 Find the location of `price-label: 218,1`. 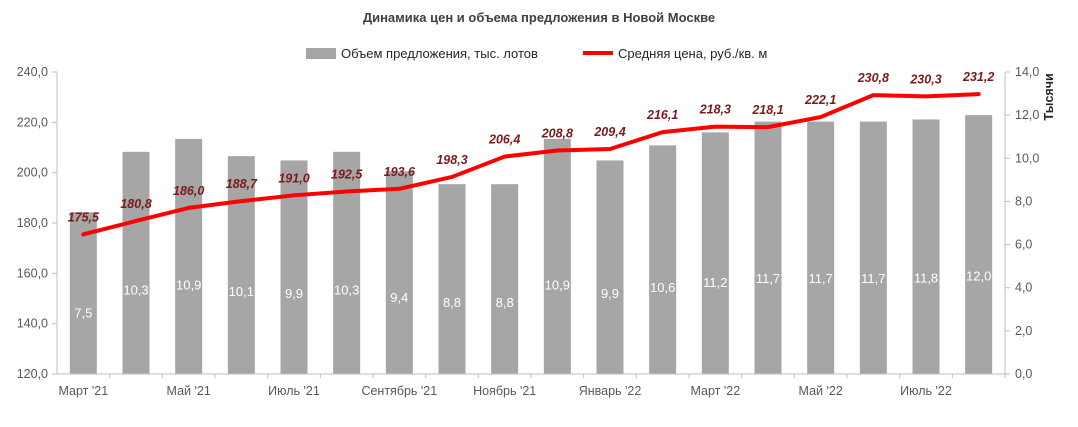

price-label: 218,1 is located at coordinates (767, 110).